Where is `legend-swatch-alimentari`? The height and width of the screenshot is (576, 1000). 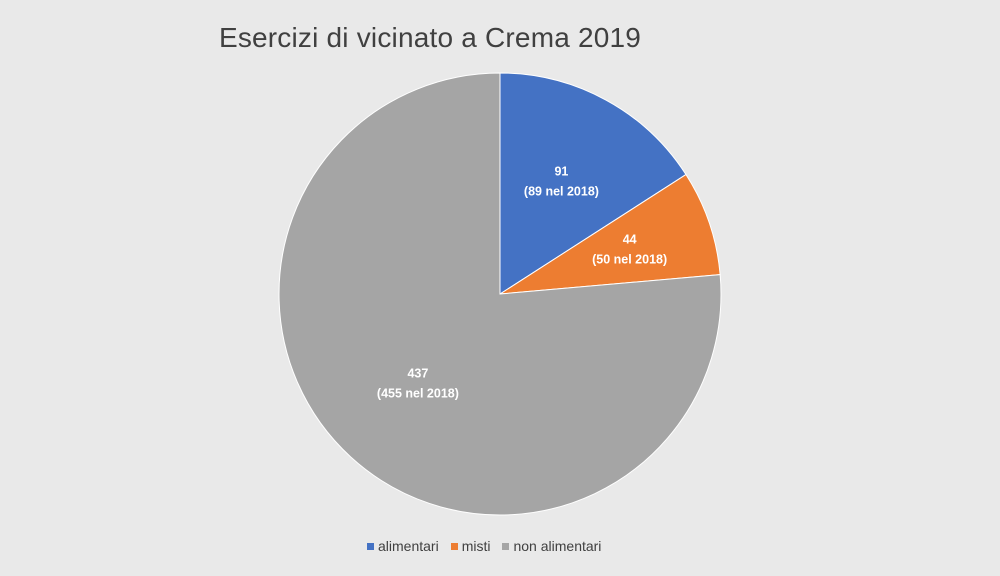
legend-swatch-alimentari is located at coordinates (370, 546).